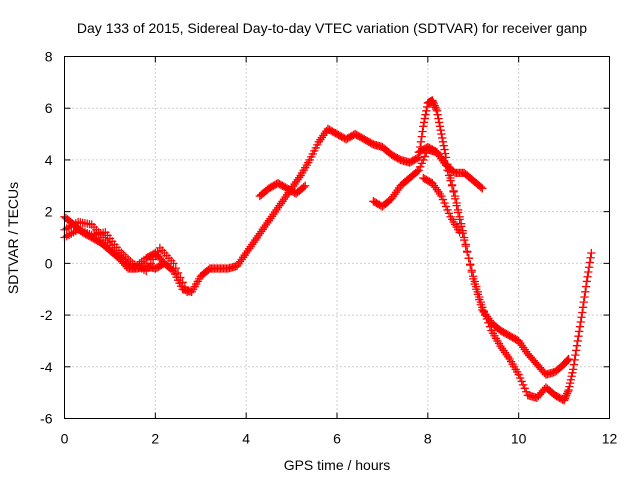  What do you see at coordinates (114, 245) in the screenshot?
I see `series-pass-C` at bounding box center [114, 245].